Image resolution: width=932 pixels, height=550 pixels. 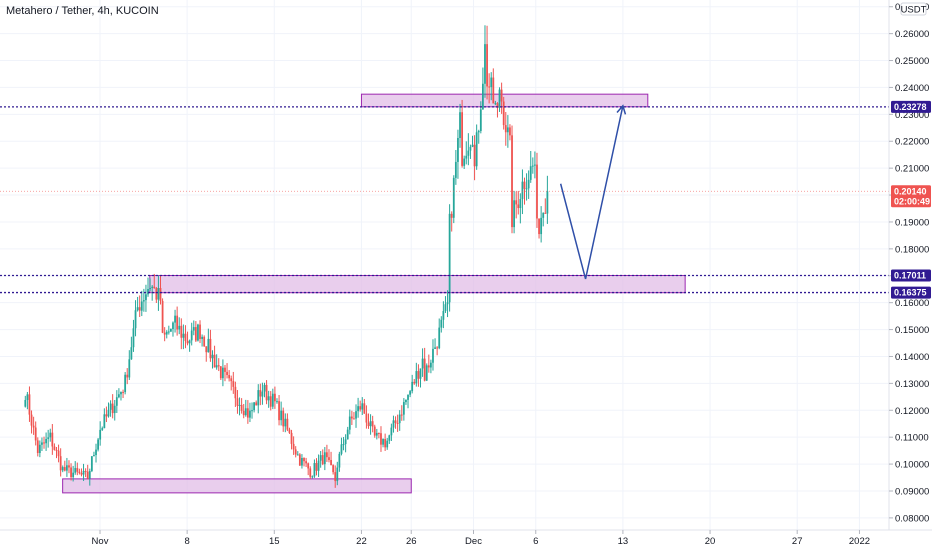 What do you see at coordinates (910, 191) in the screenshot?
I see `price-badge-label: 0.20140` at bounding box center [910, 191].